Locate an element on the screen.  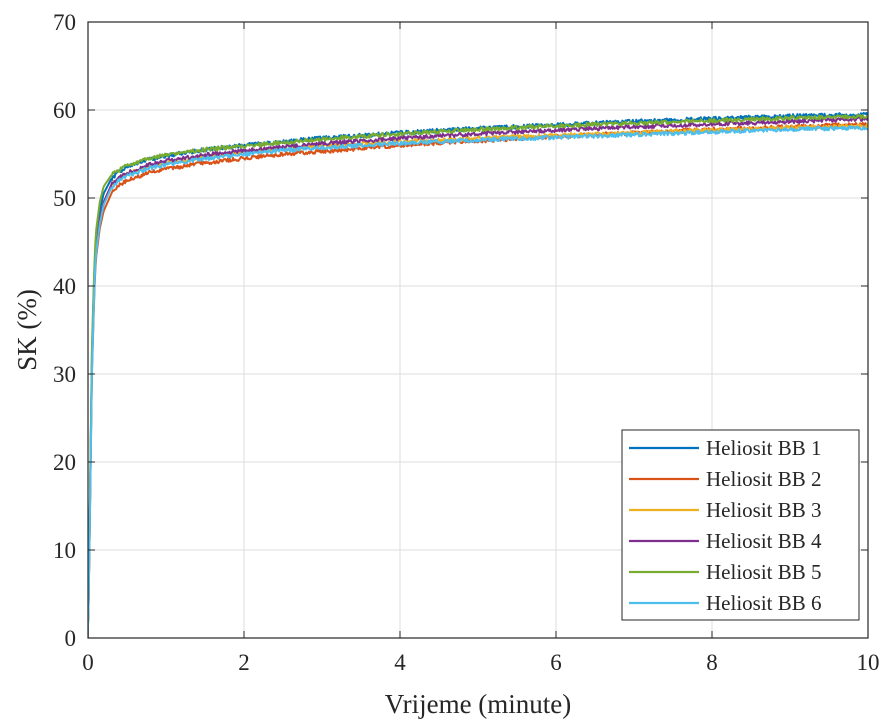
legend-label: Heliosit BB 3 is located at coordinates (764, 510).